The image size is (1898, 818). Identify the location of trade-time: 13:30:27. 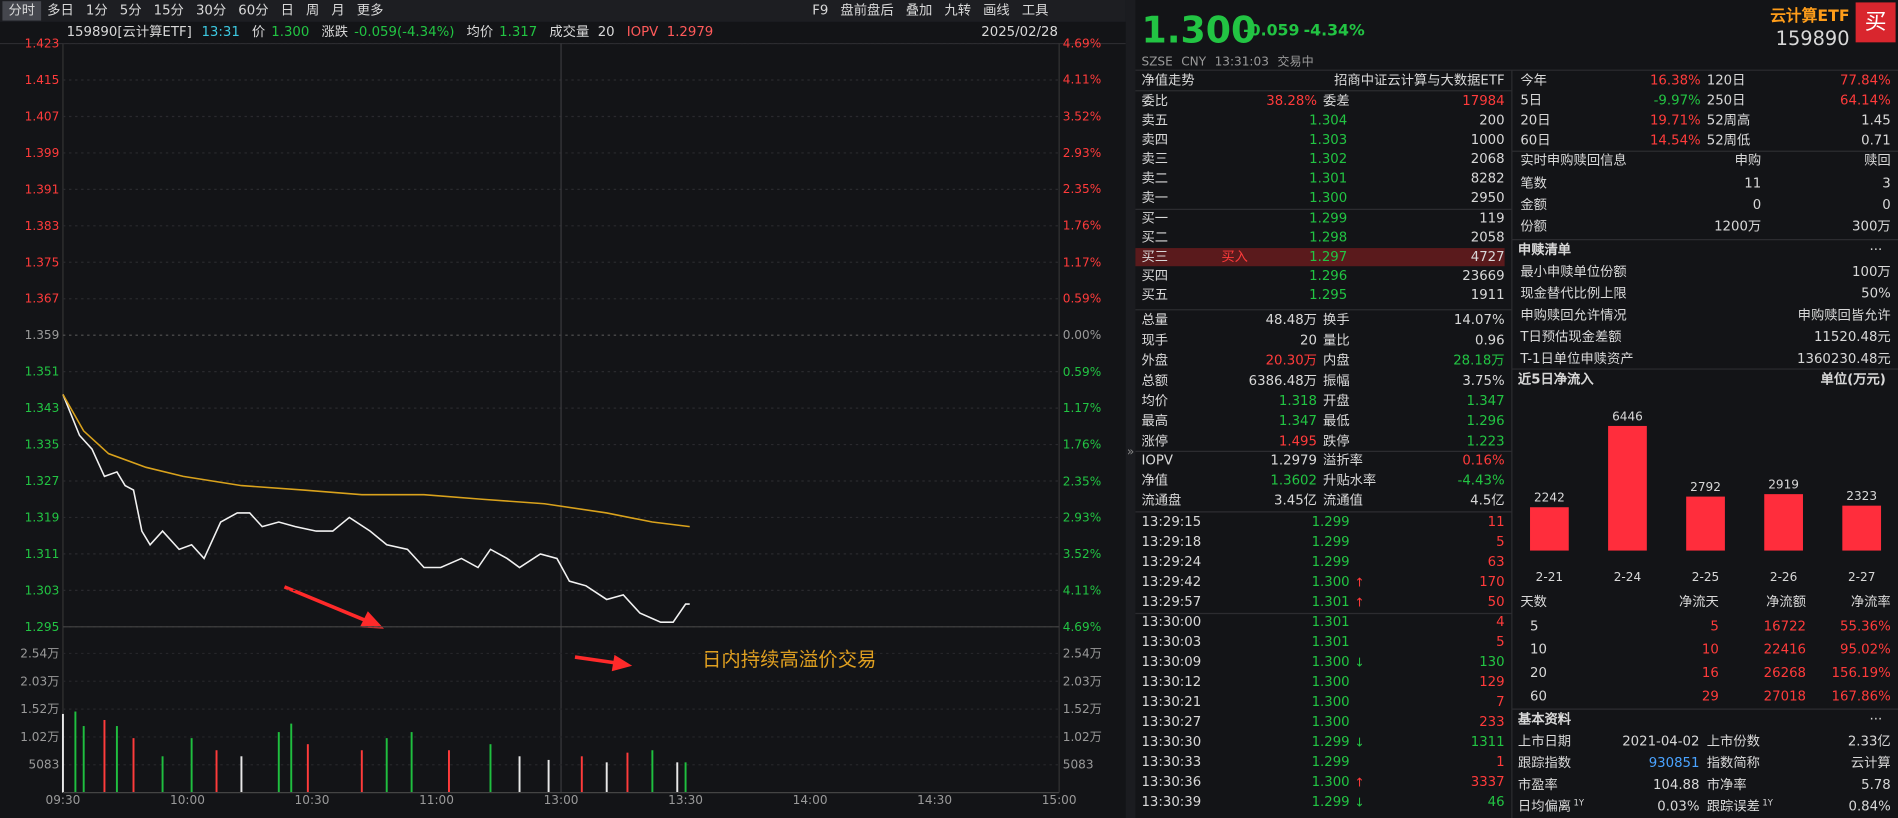
(1171, 722).